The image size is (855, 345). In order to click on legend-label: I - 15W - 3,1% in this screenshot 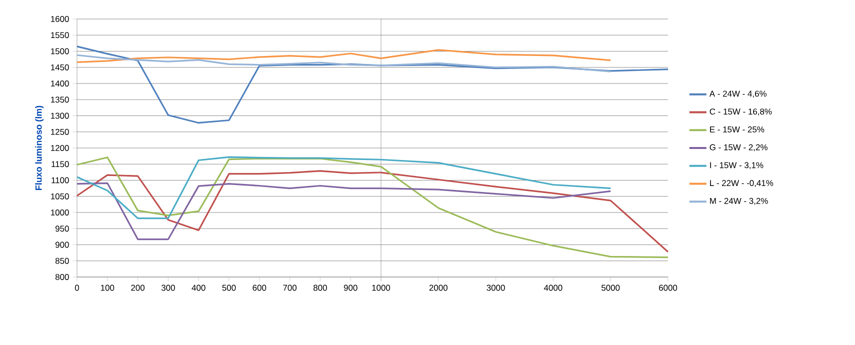, I will do `click(737, 166)`.